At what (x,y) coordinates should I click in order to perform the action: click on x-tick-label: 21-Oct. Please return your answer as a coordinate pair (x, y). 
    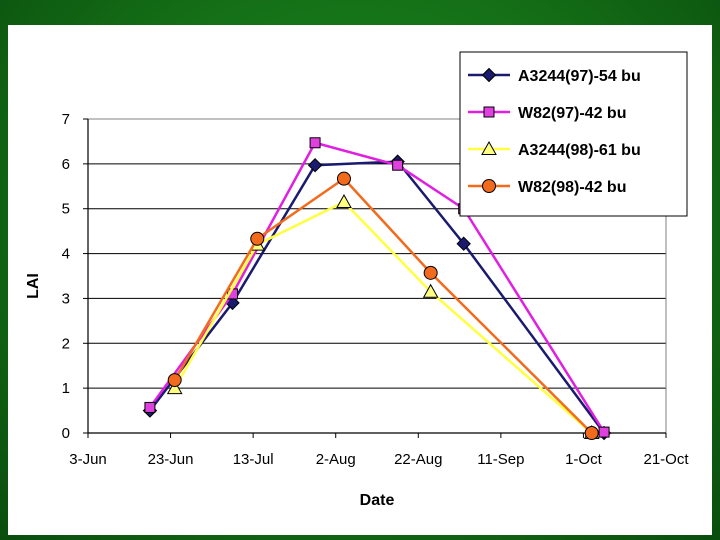
    Looking at the image, I should click on (666, 459).